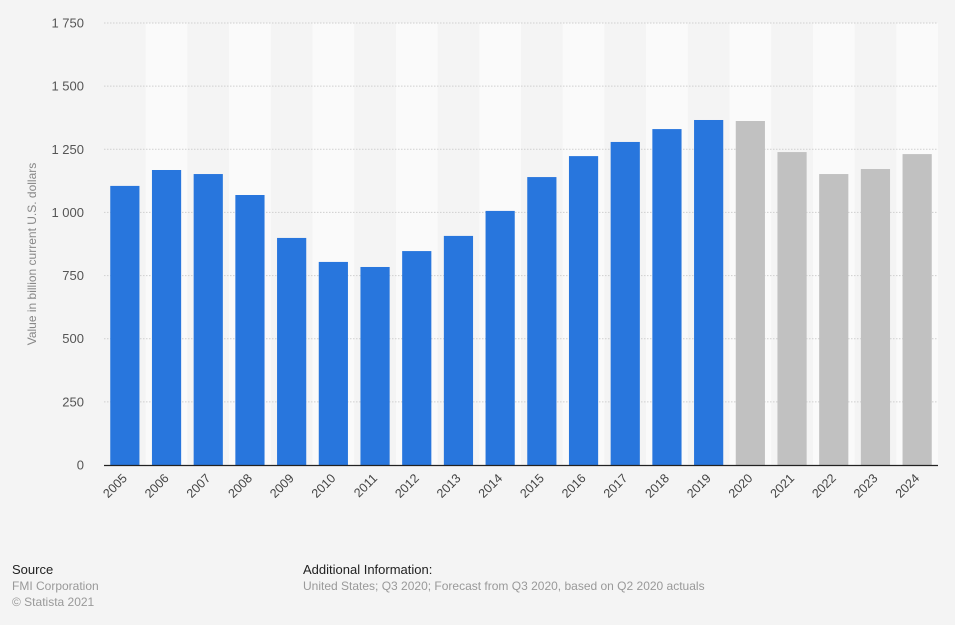 Image resolution: width=955 pixels, height=625 pixels. Describe the element at coordinates (500, 337) in the screenshot. I see `bar-2014` at that location.